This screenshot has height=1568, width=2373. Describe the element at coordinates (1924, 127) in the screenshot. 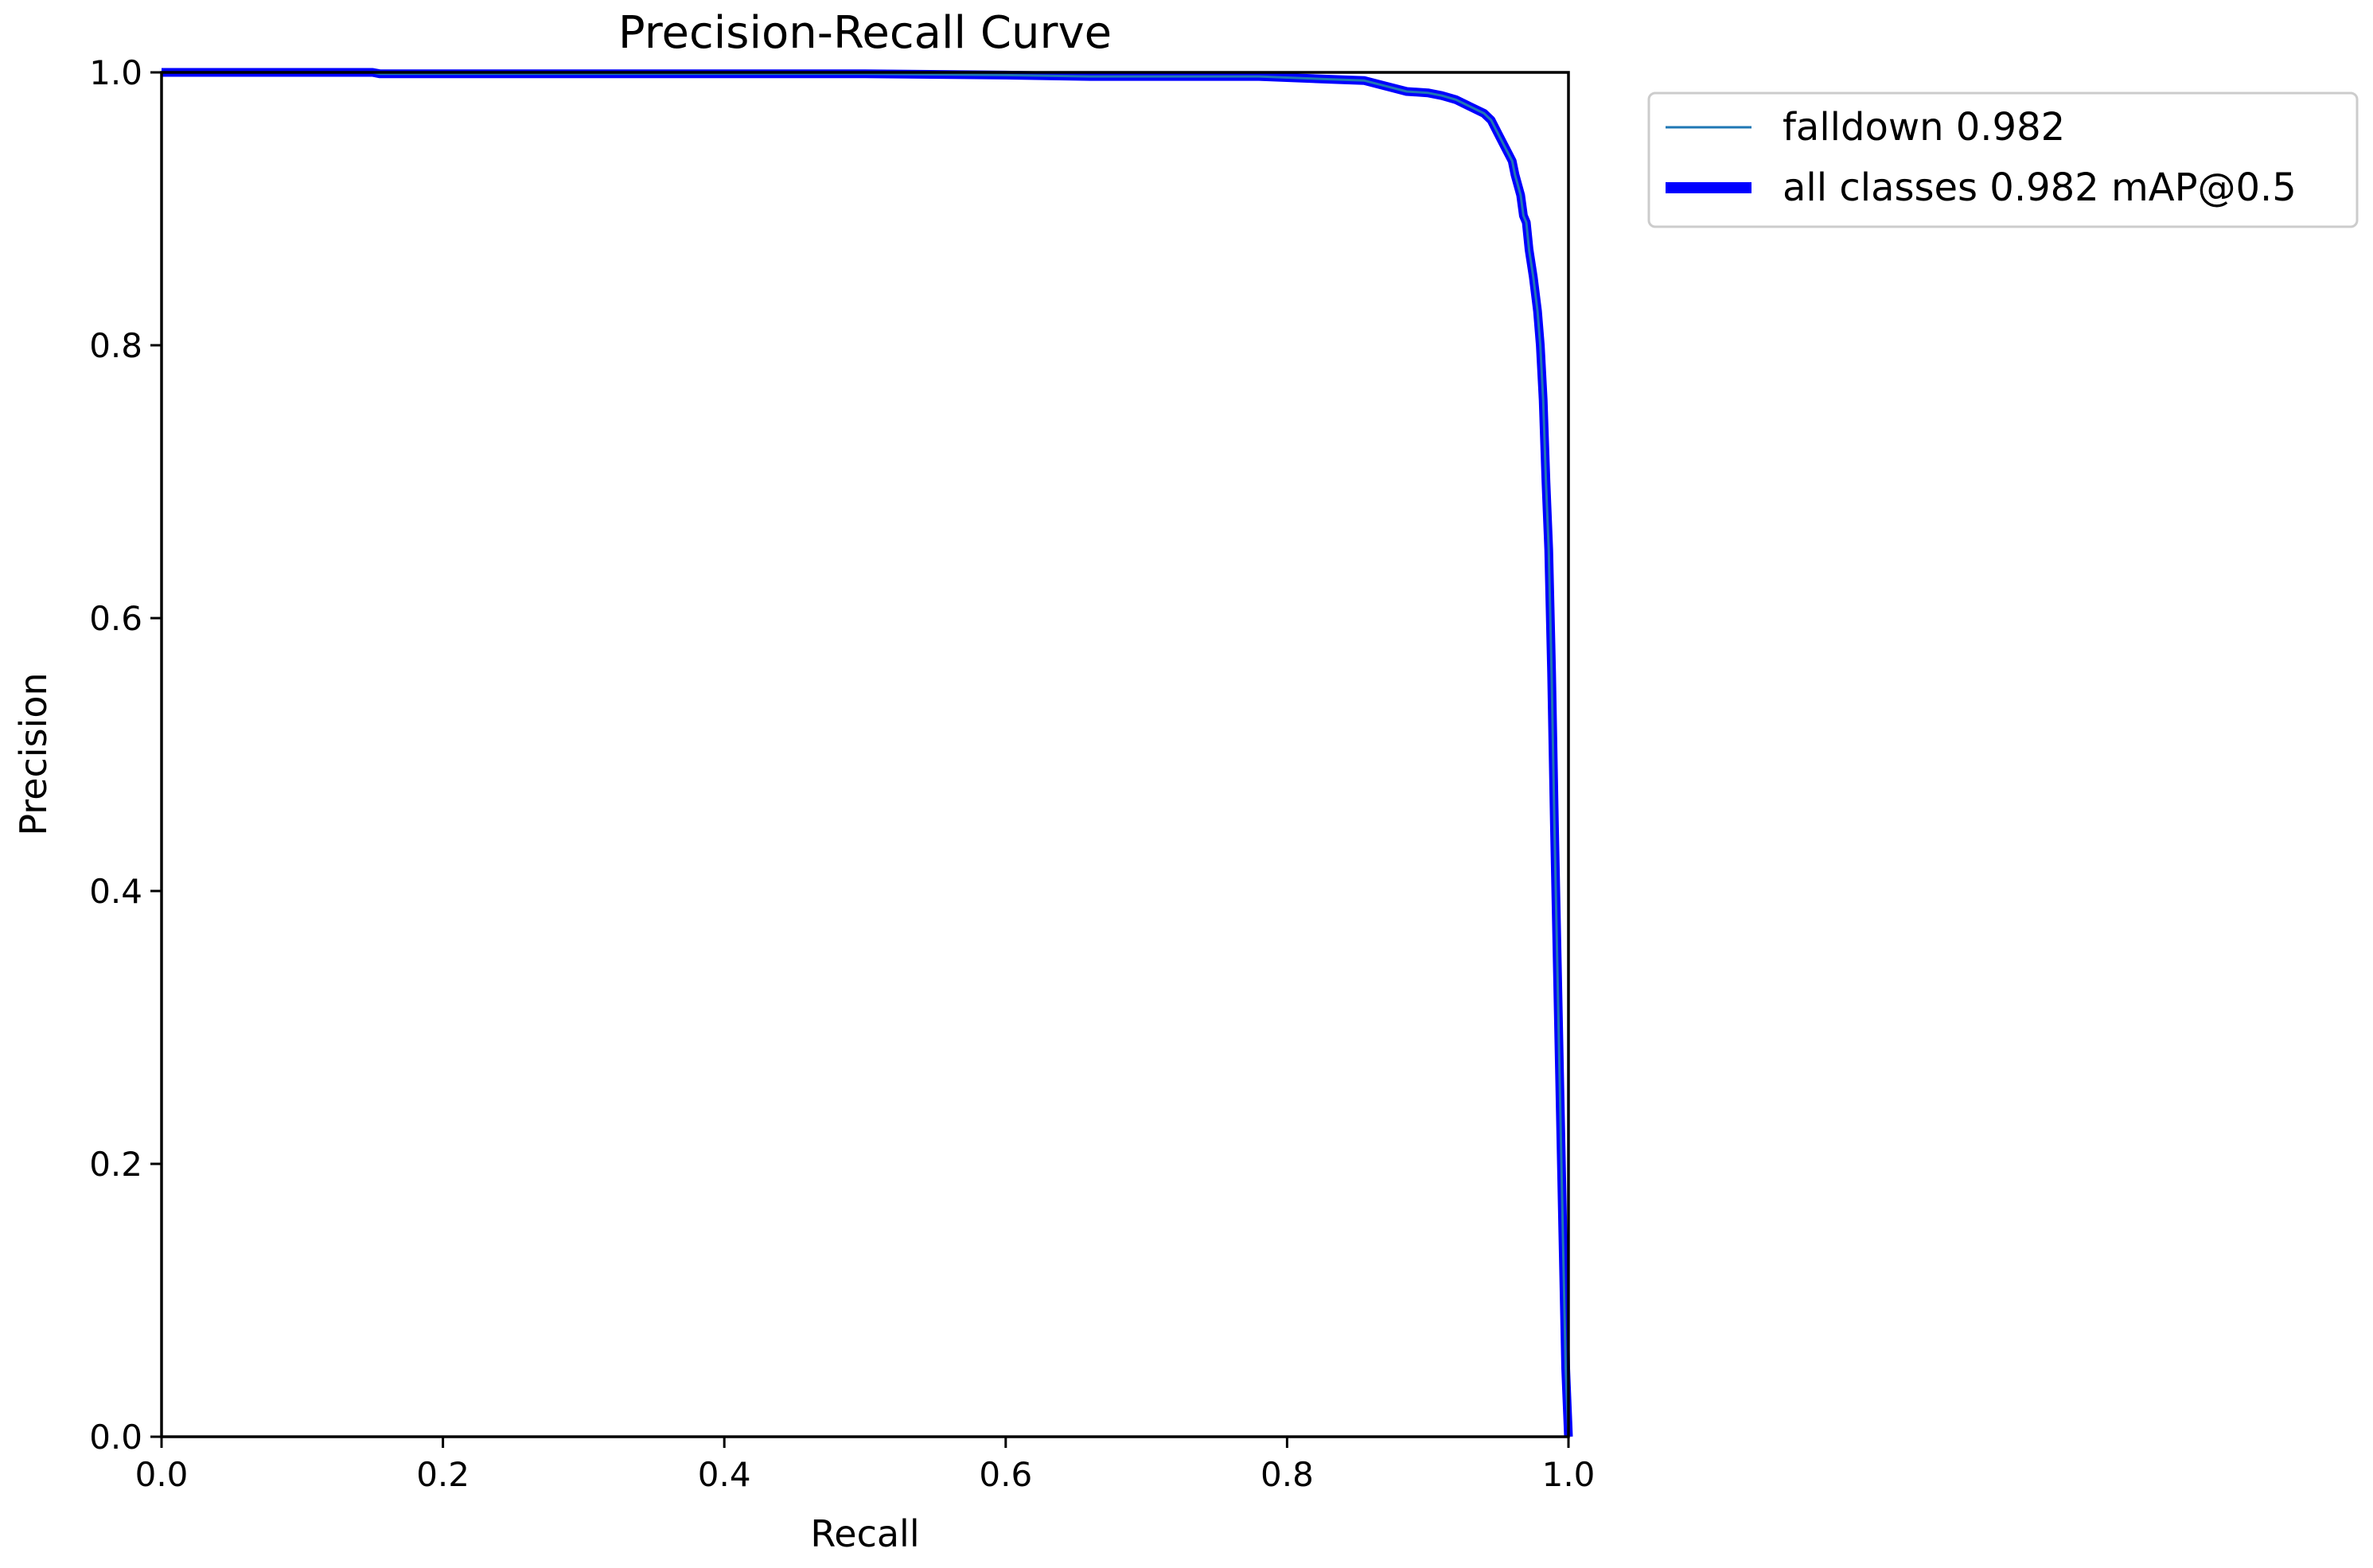

I see `legend-label-falldown: falldown 0.982` at that location.